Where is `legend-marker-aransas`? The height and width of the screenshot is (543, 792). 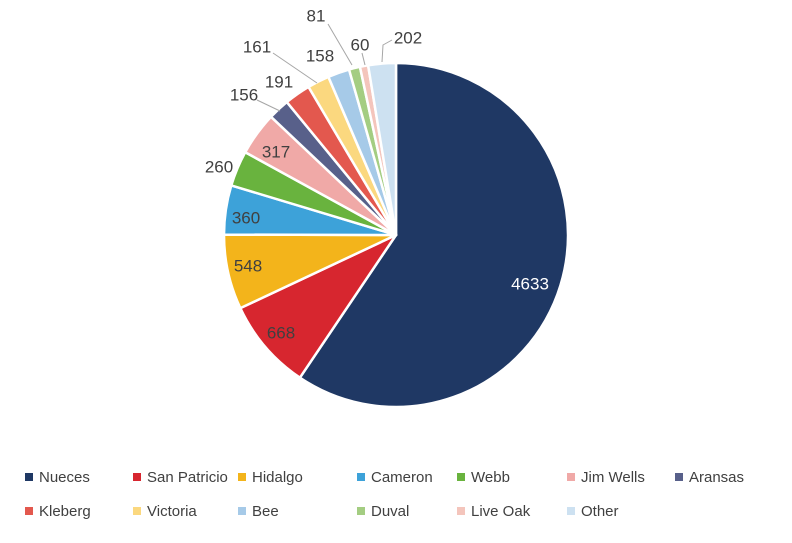 legend-marker-aransas is located at coordinates (679, 477).